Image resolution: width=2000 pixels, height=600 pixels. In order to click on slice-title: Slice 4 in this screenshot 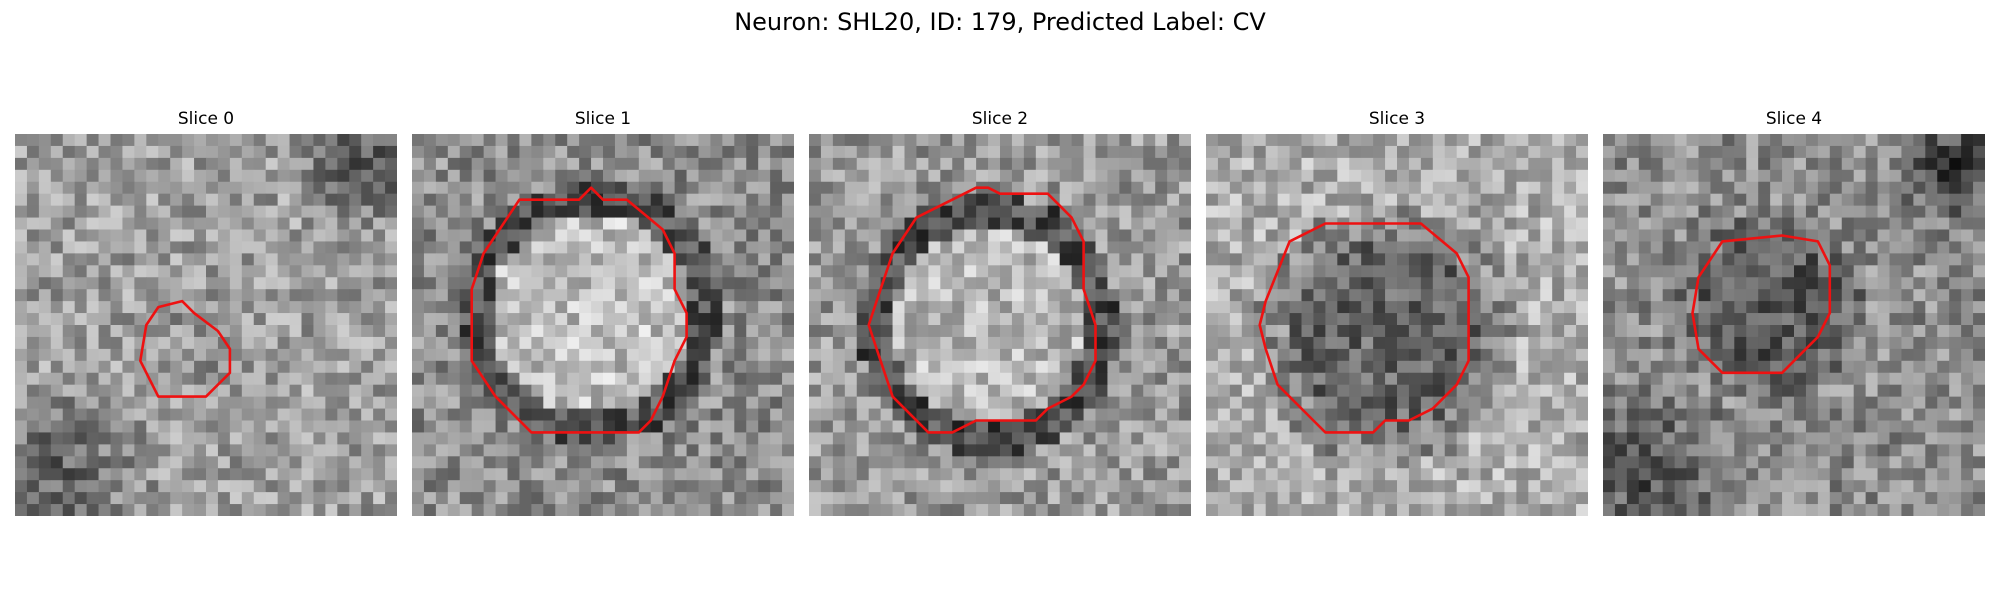, I will do `click(1794, 119)`.